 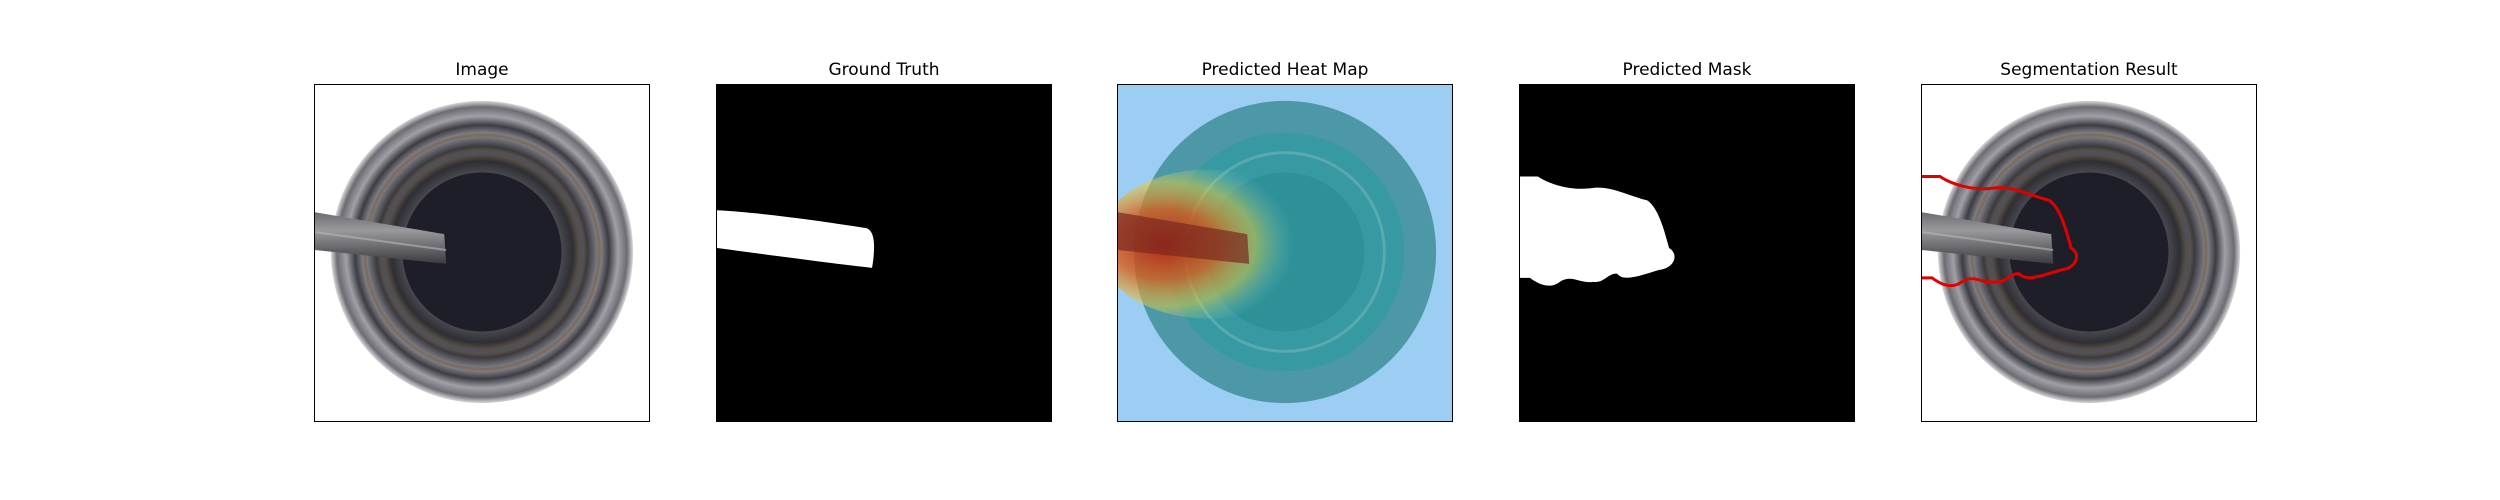 I want to click on bottle-photo, so click(x=482, y=253).